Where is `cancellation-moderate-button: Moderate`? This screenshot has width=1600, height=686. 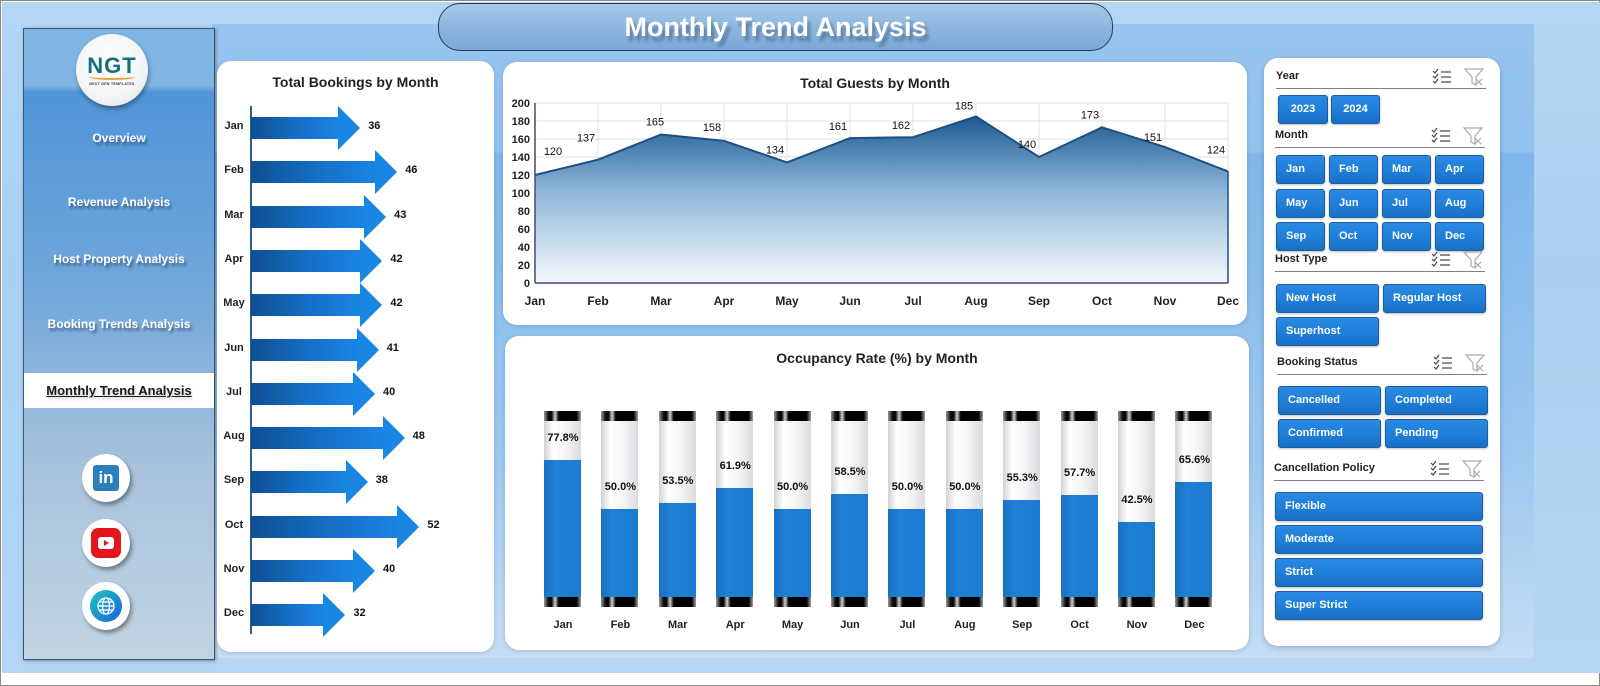 cancellation-moderate-button: Moderate is located at coordinates (1379, 539).